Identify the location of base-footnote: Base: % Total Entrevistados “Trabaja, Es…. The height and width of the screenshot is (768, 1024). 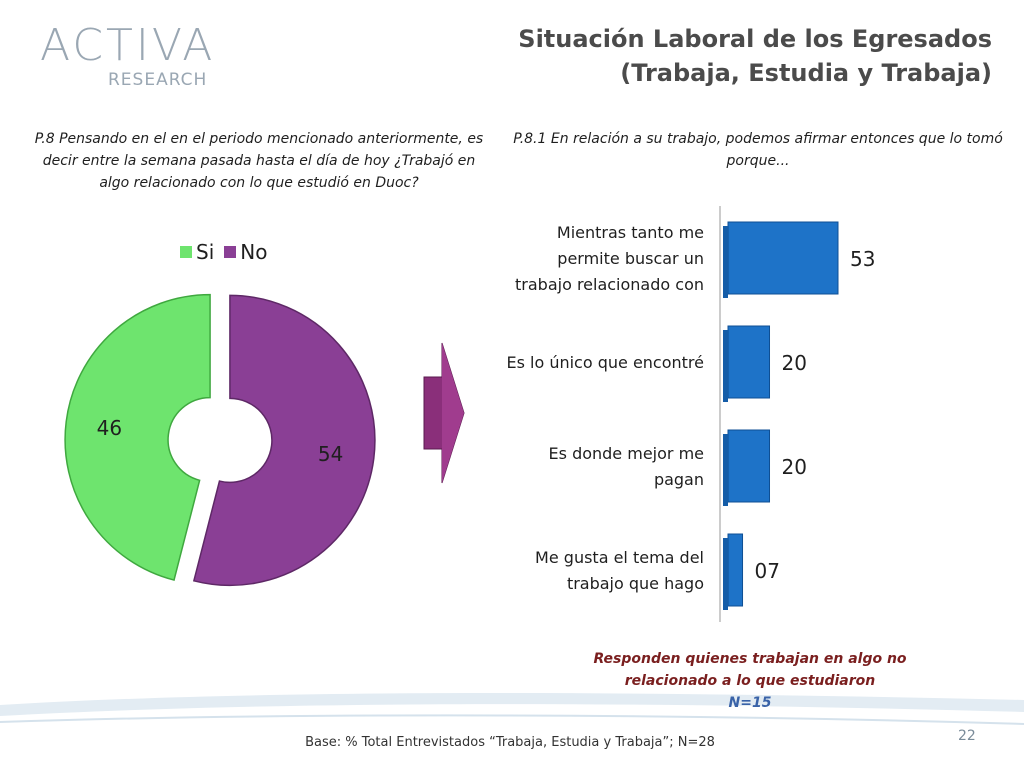
(510, 742).